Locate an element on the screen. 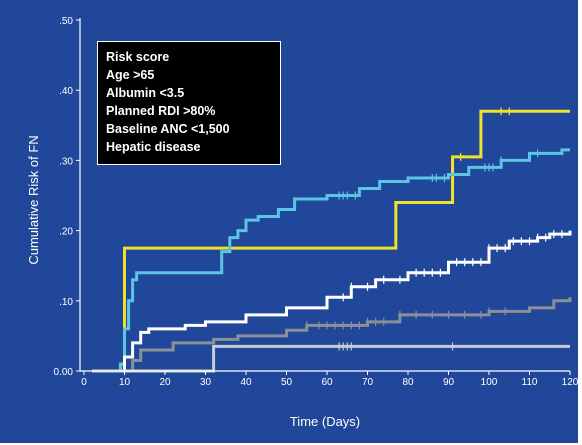 The height and width of the screenshot is (445, 582). legend-entry: Albumin <3.5 is located at coordinates (145, 93).